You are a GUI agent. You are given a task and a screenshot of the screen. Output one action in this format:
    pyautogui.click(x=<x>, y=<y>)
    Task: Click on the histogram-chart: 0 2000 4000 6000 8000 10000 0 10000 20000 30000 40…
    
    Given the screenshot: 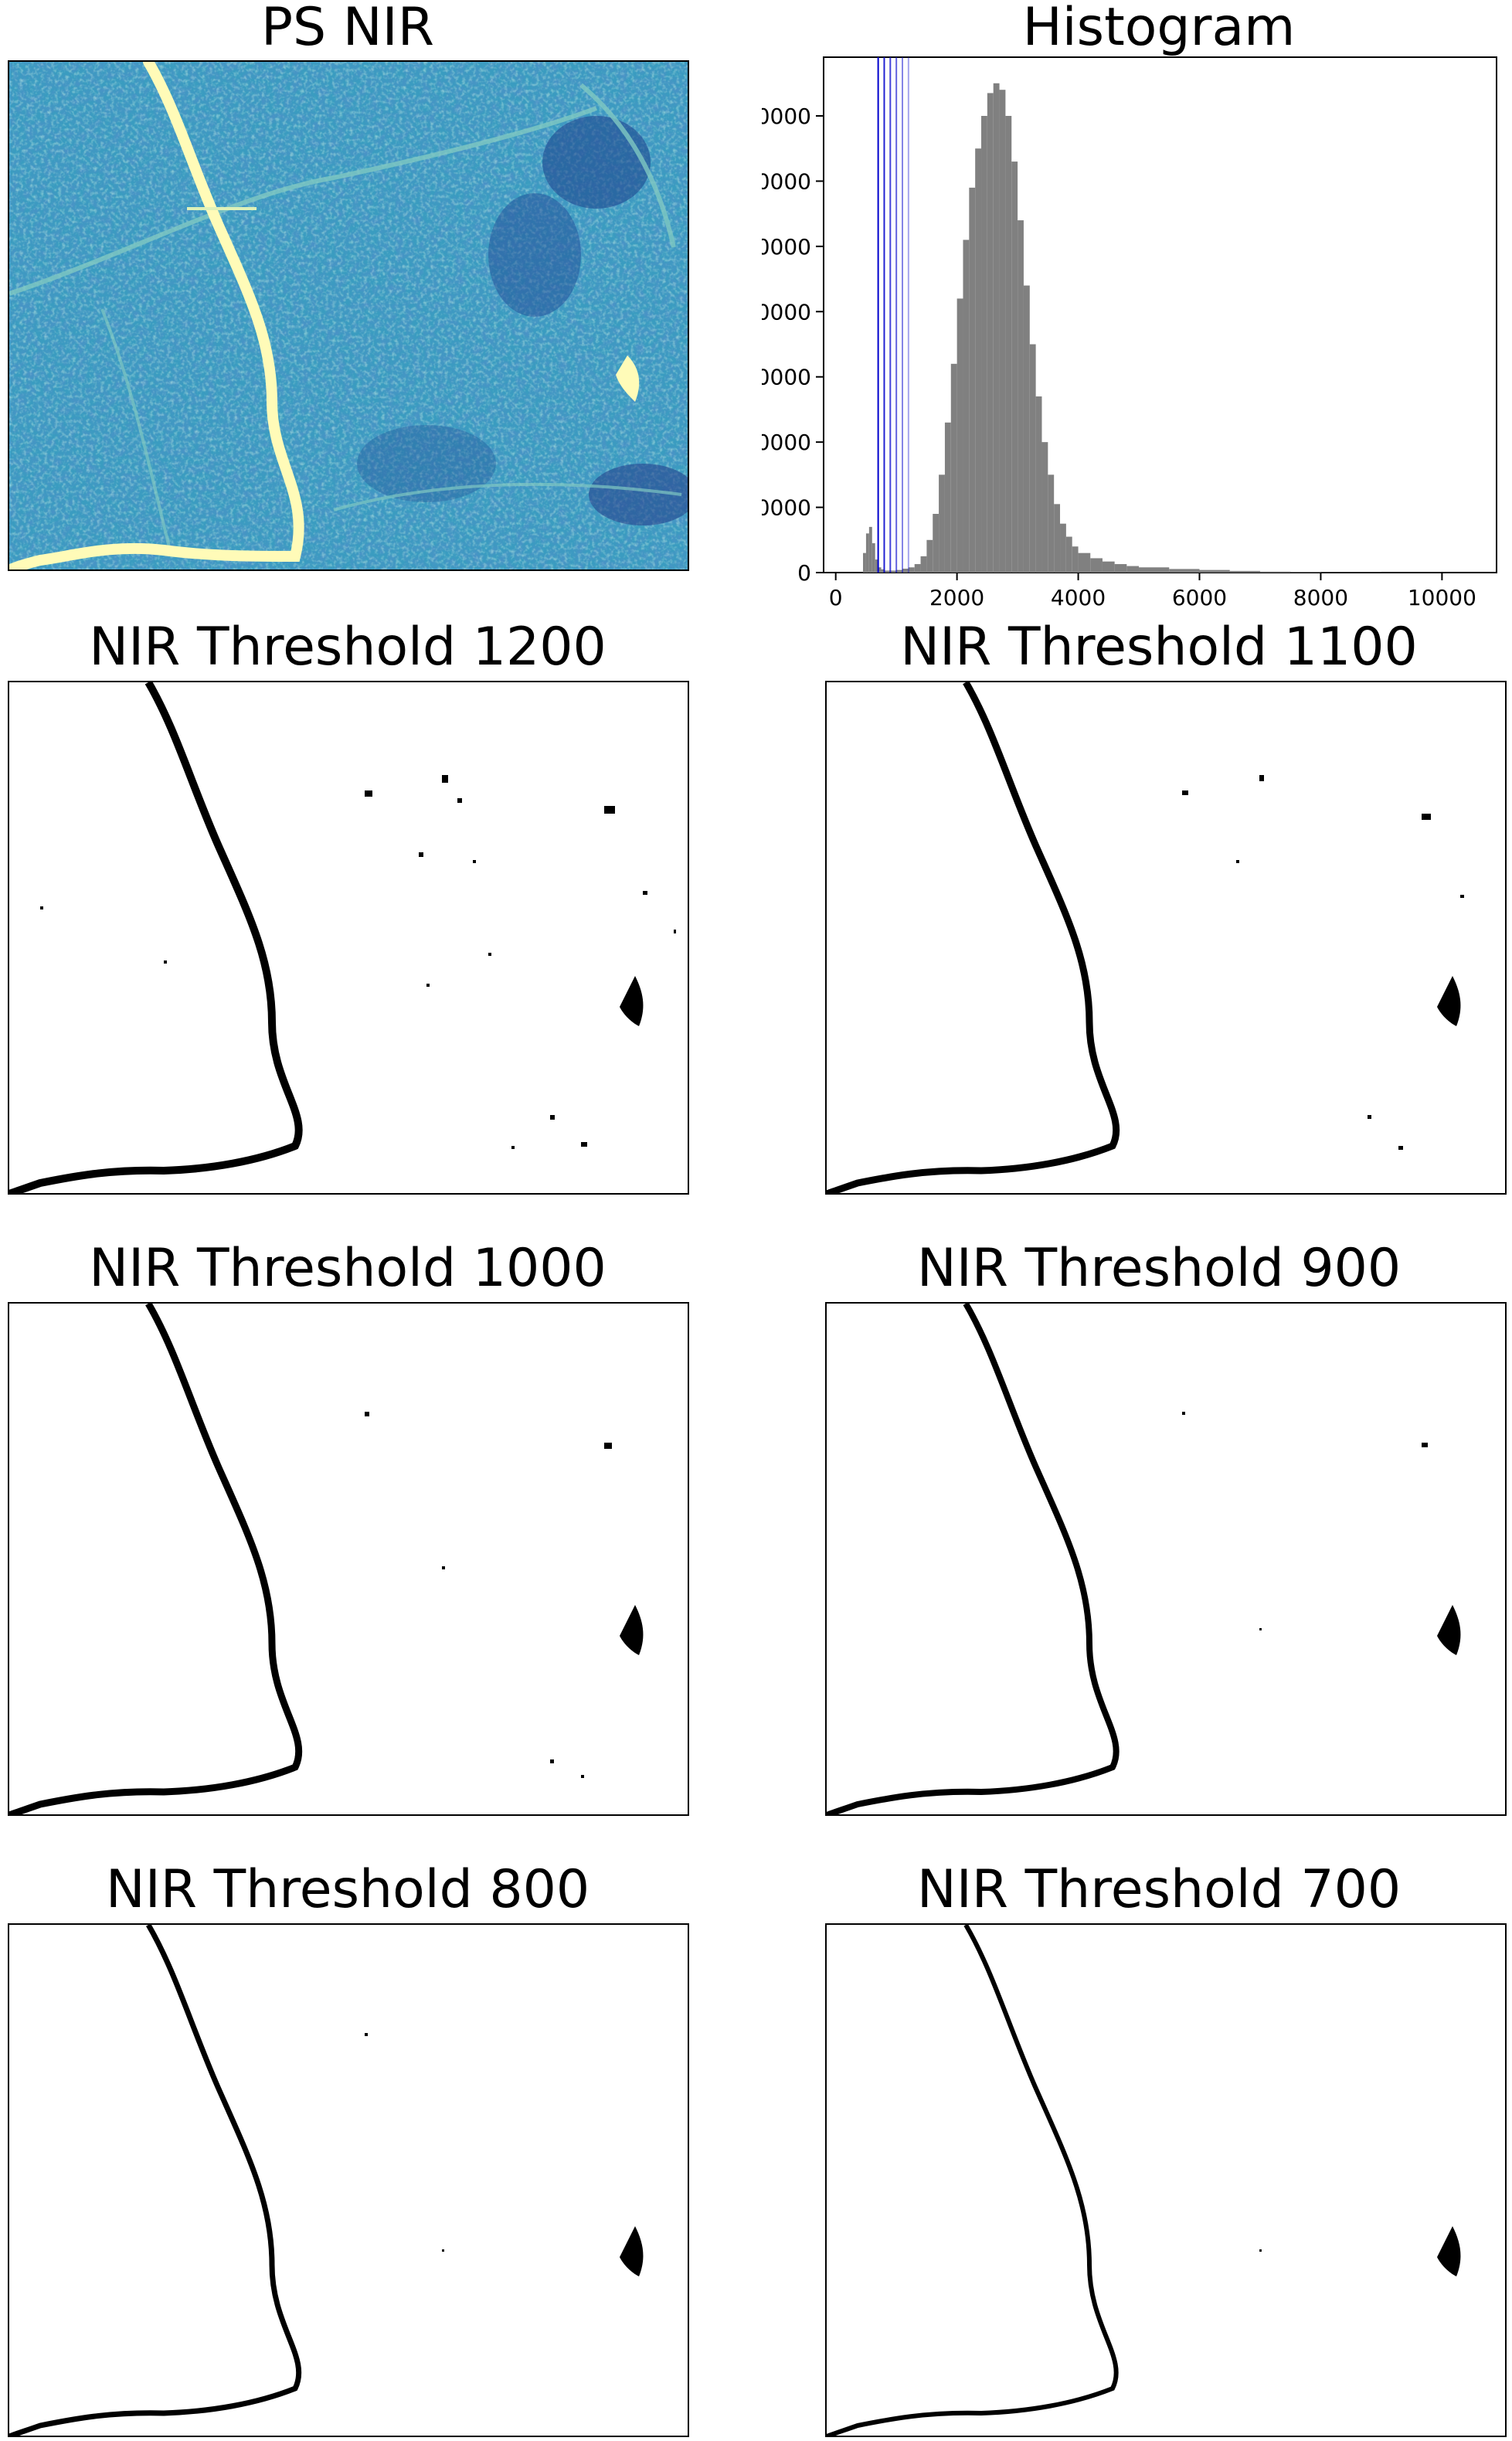 What is the action you would take?
    pyautogui.click(x=1136, y=332)
    